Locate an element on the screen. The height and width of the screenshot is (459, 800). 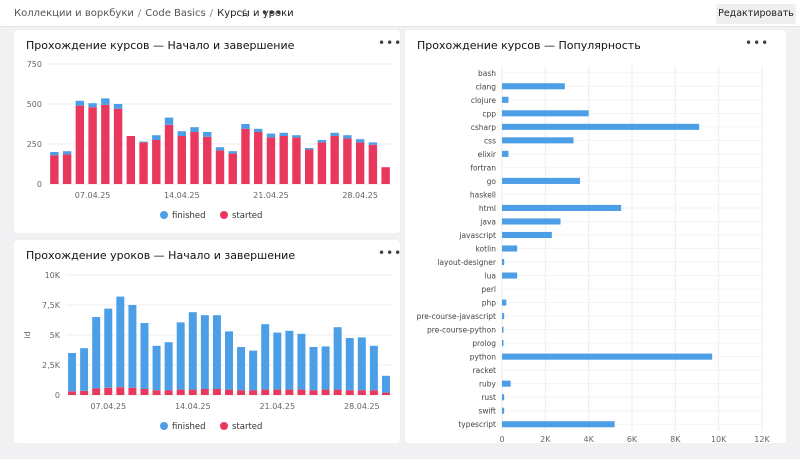
breadcrumb-item-code-basics: Code Basics is located at coordinates (175, 13).